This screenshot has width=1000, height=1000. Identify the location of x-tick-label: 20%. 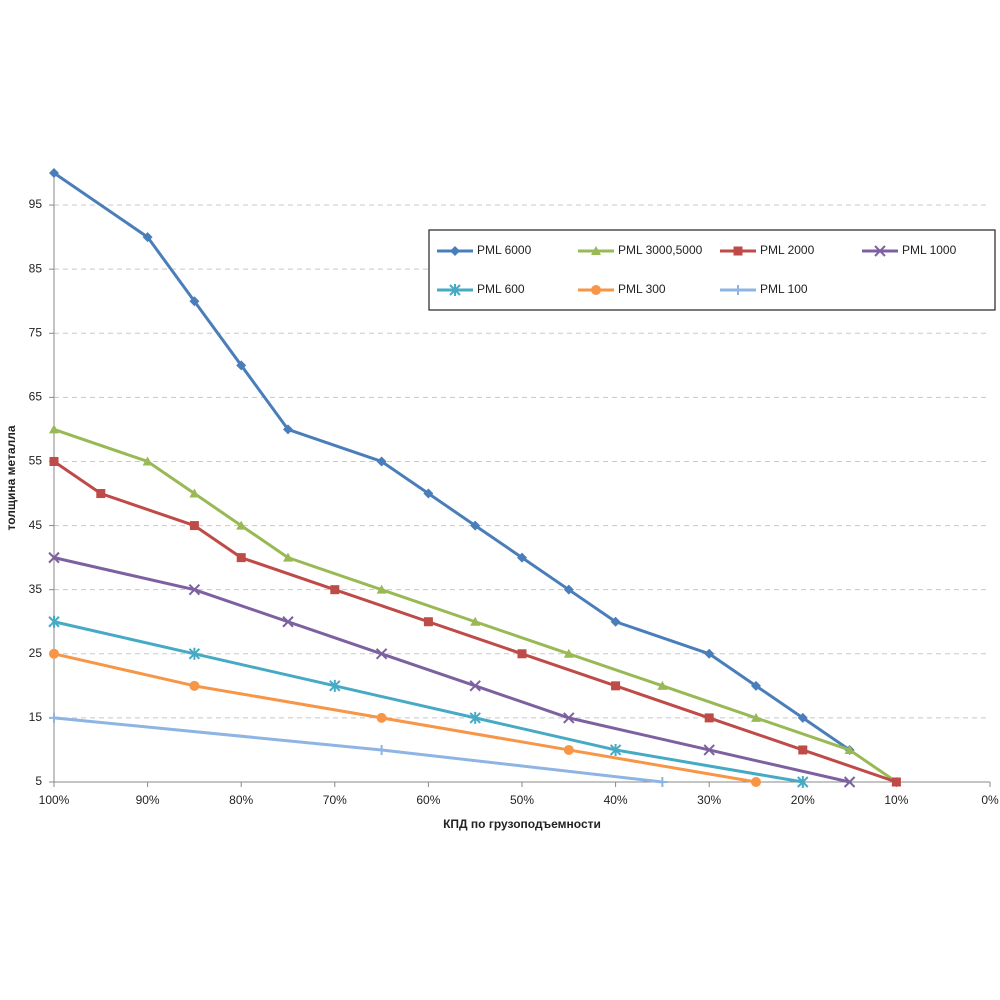
(803, 800).